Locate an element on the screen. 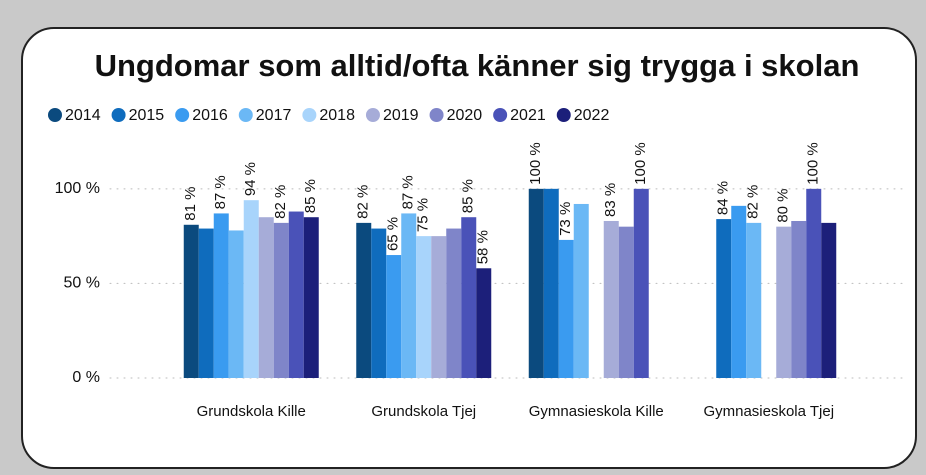  value-label: 83 % is located at coordinates (610, 200).